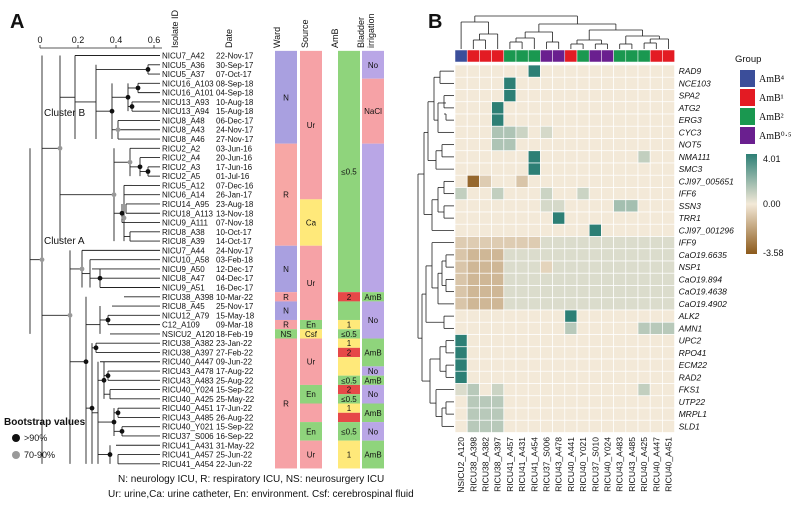 The image size is (810, 510). What do you see at coordinates (311, 455) in the screenshot?
I see `source-segment-label: Ur` at bounding box center [311, 455].